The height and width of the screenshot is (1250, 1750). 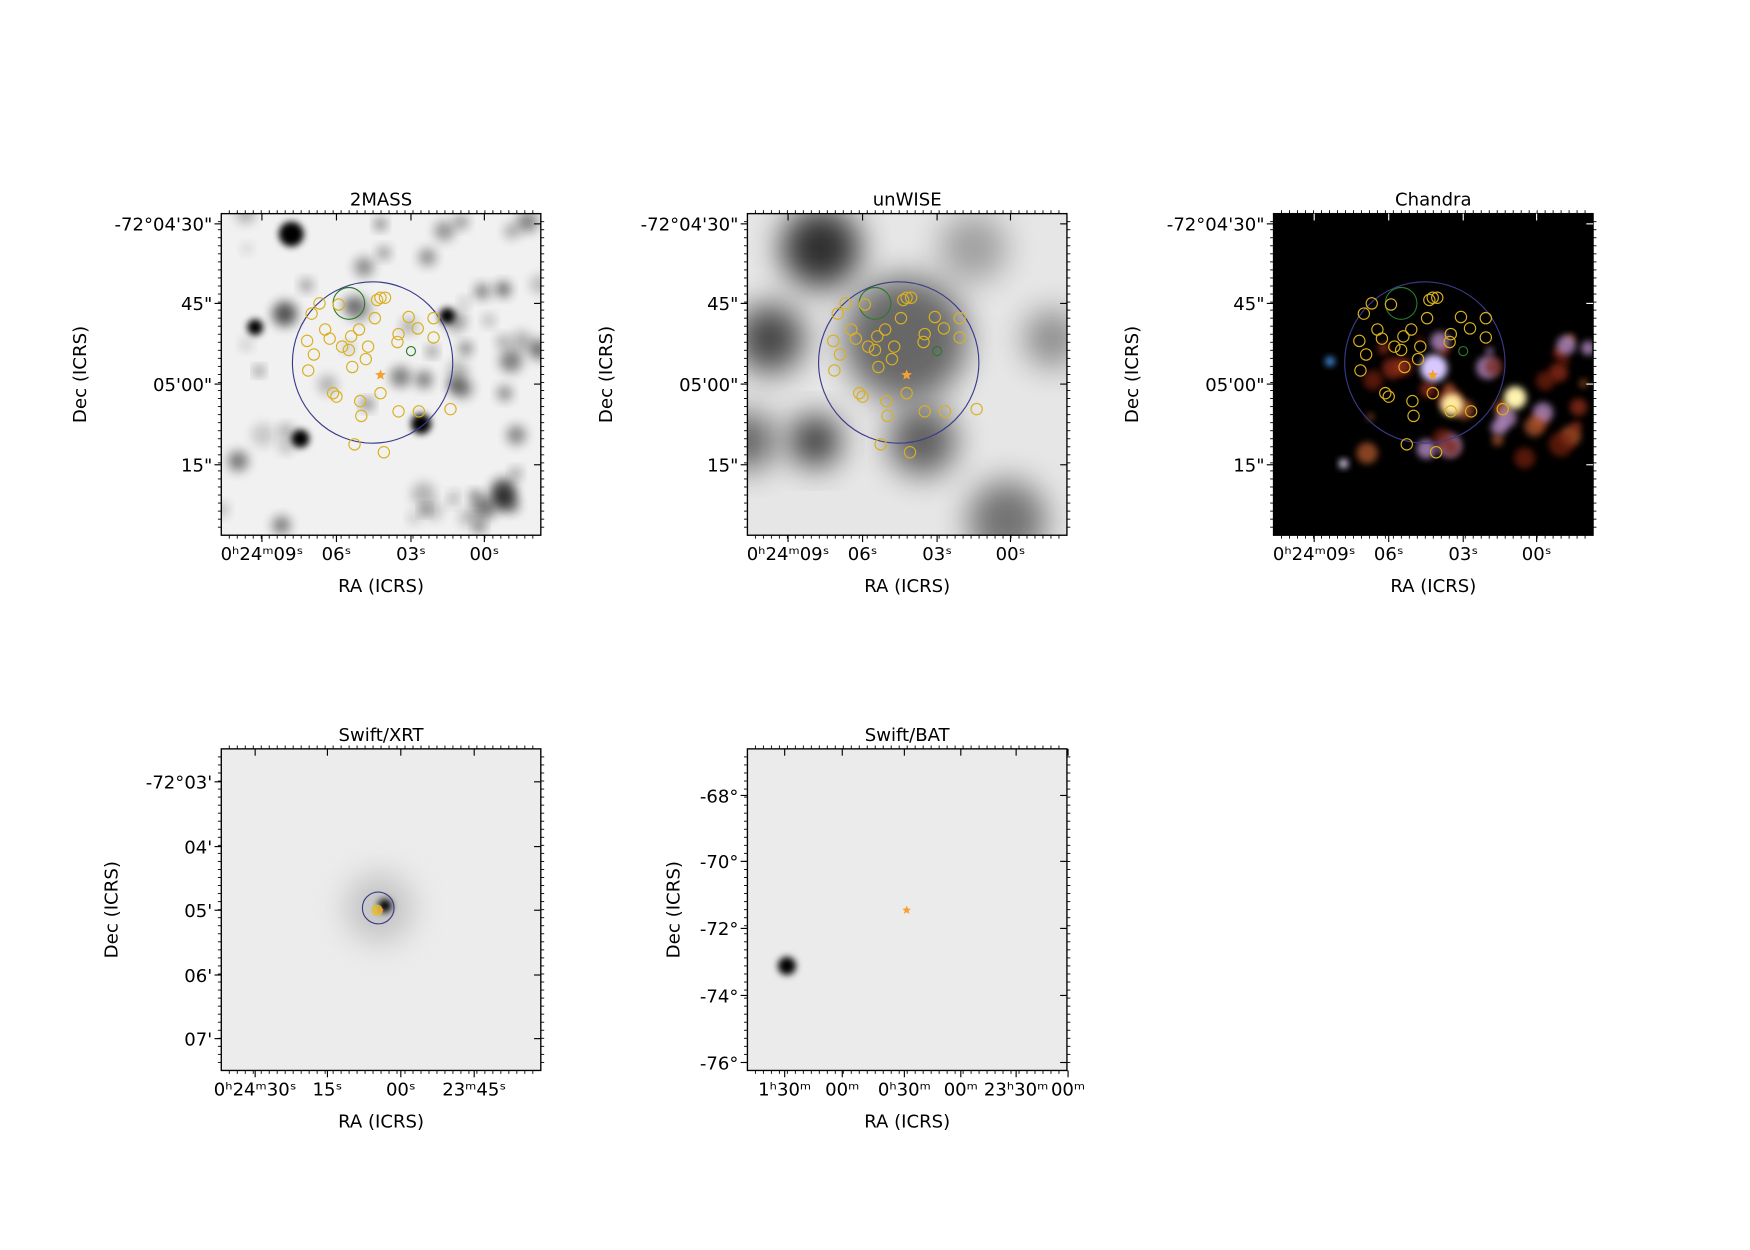 I want to click on y-tick-label: -70°, so click(x=719, y=862).